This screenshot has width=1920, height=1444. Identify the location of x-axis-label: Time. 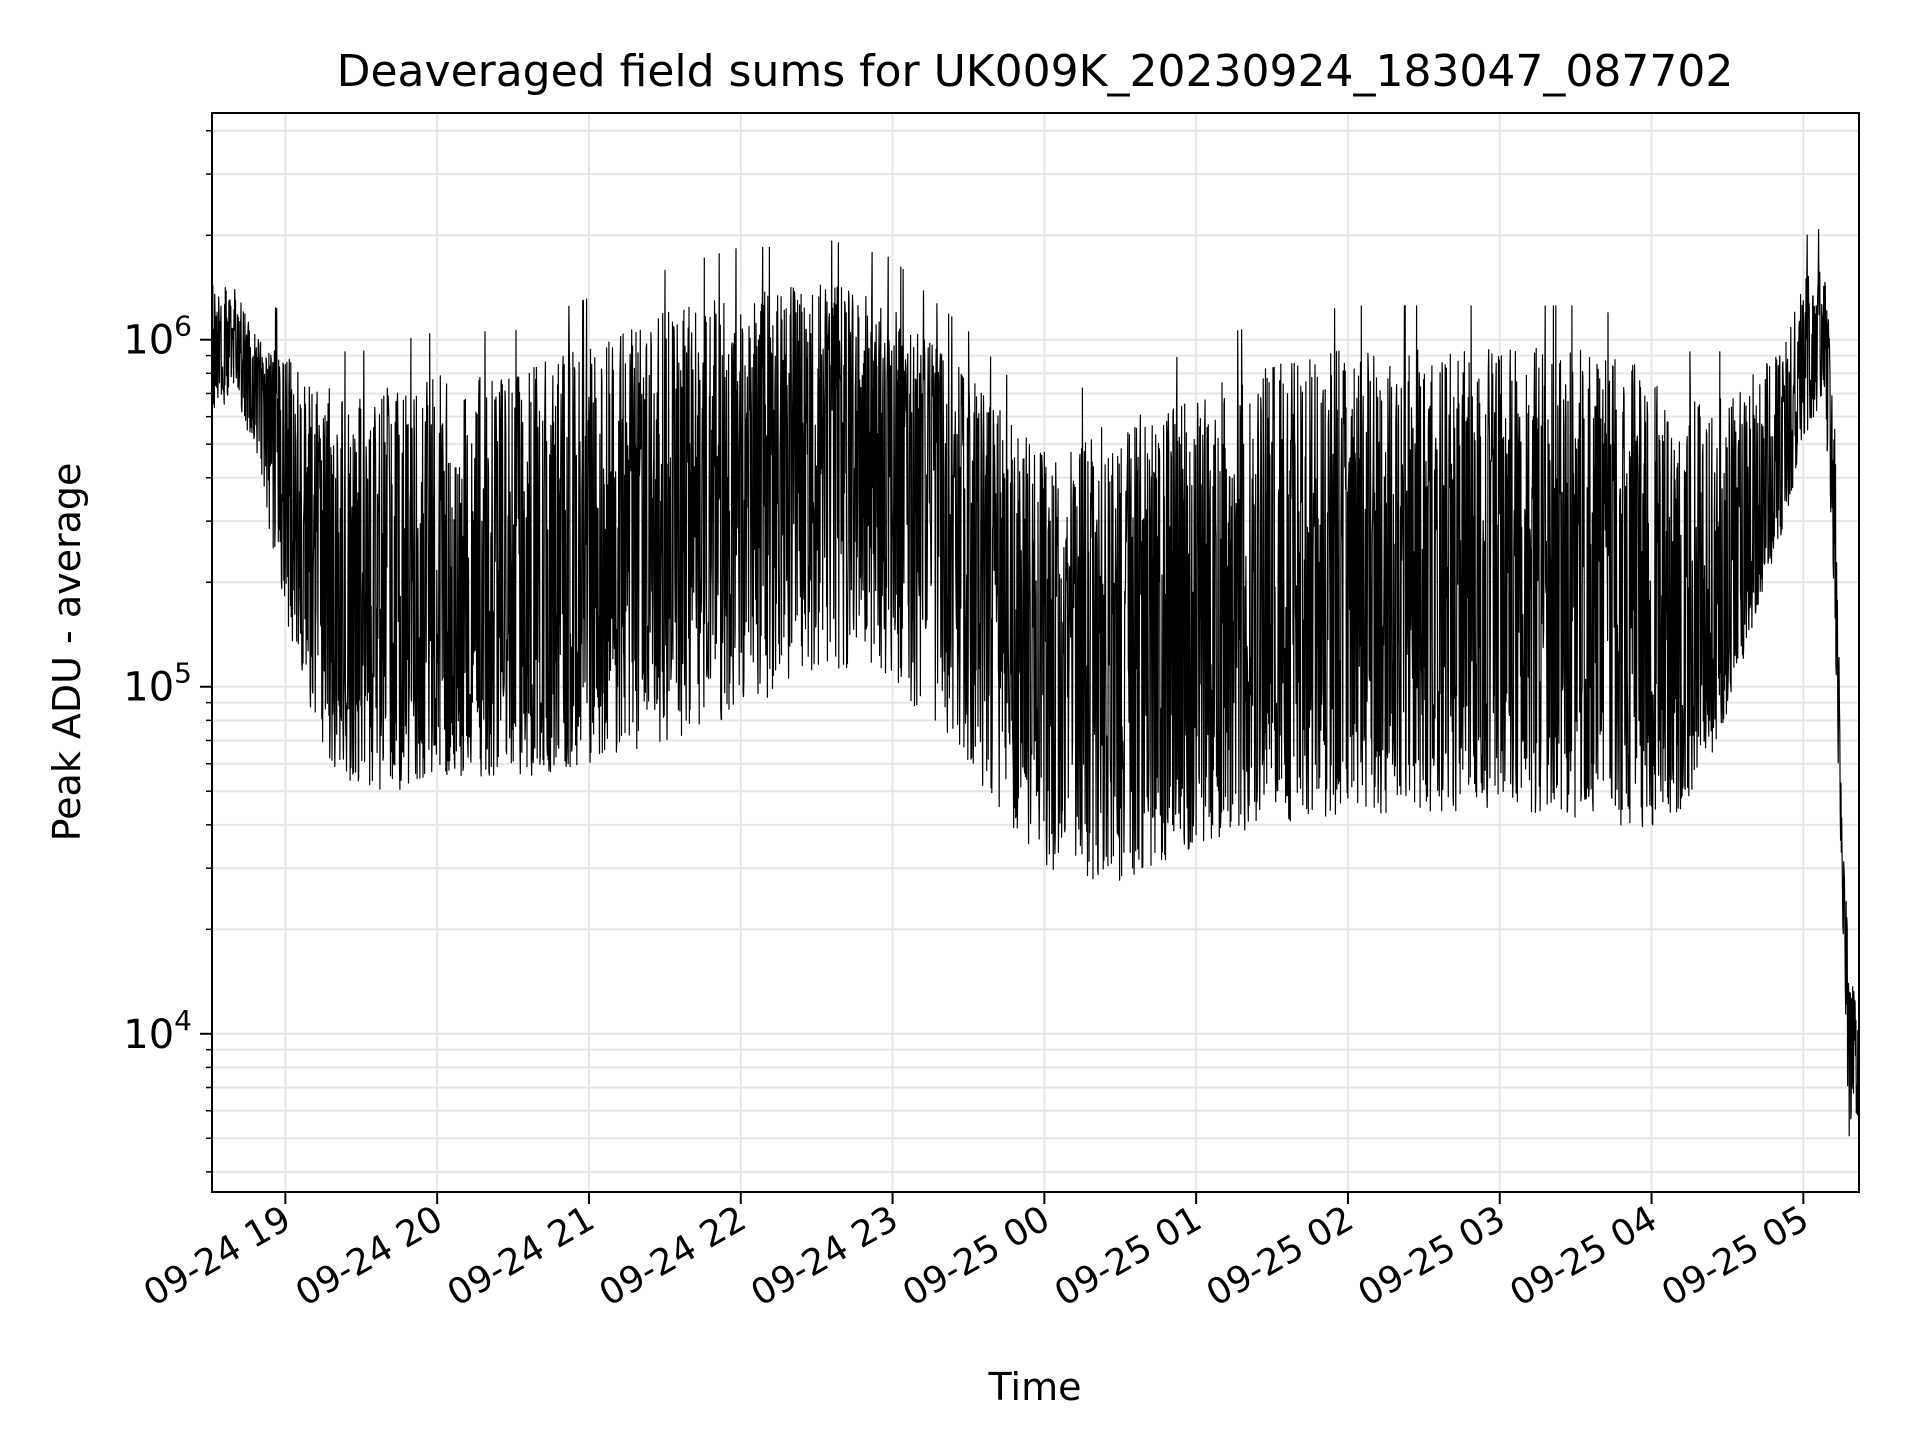
(1035, 1387).